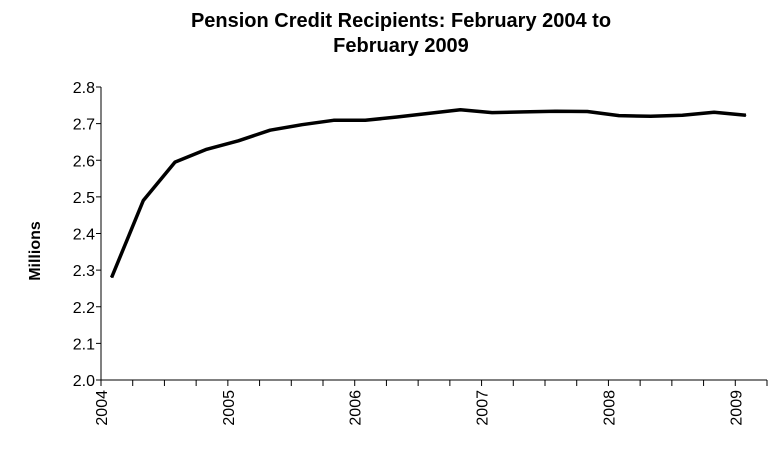 This screenshot has width=779, height=451. I want to click on chart-title-line-2: February 2009, so click(401, 46).